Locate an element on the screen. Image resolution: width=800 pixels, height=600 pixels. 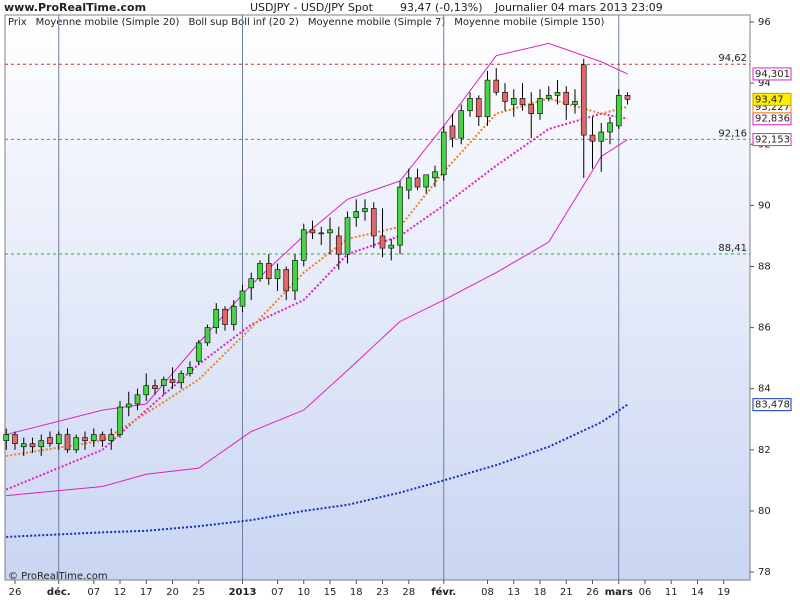
legend-entry: Prix is located at coordinates (17, 22).